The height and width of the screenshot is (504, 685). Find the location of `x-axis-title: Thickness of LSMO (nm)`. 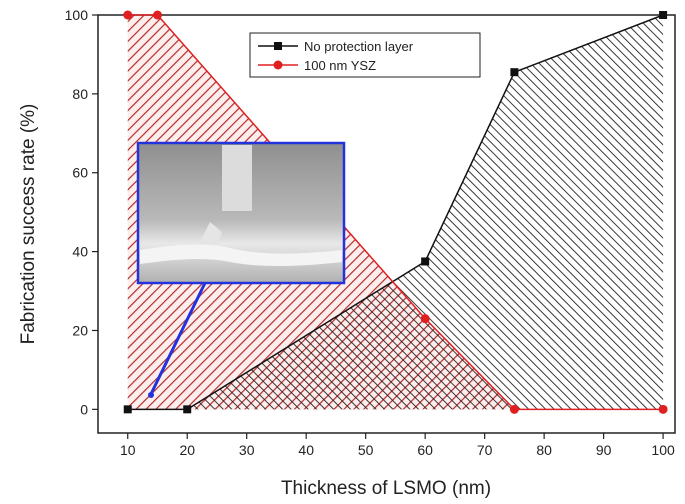

x-axis-title: Thickness of LSMO (nm) is located at coordinates (386, 488).